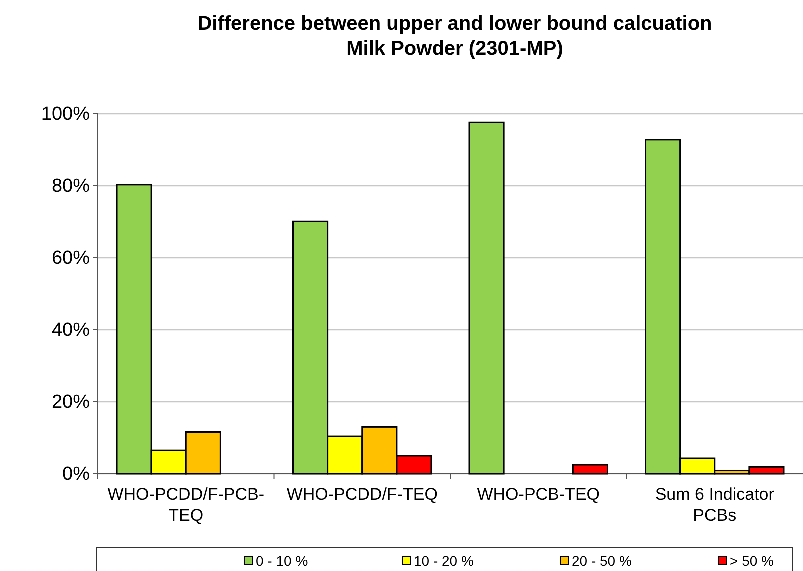 This screenshot has width=803, height=571. Describe the element at coordinates (602, 561) in the screenshot. I see `legend-label: 20 - 50 %` at that location.